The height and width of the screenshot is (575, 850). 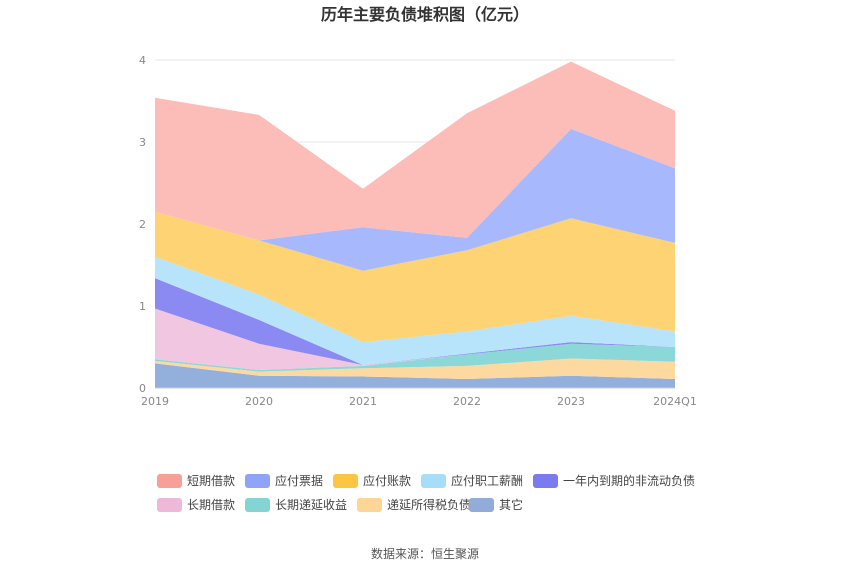 I want to click on chart-title: 历年主要负债堆积图（亿元）, so click(x=425, y=14).